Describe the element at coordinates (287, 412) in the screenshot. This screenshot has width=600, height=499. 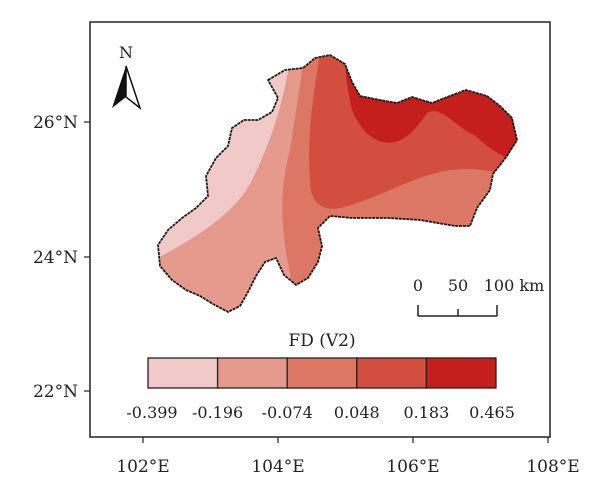
I see `legend-break-label: -0.074` at that location.